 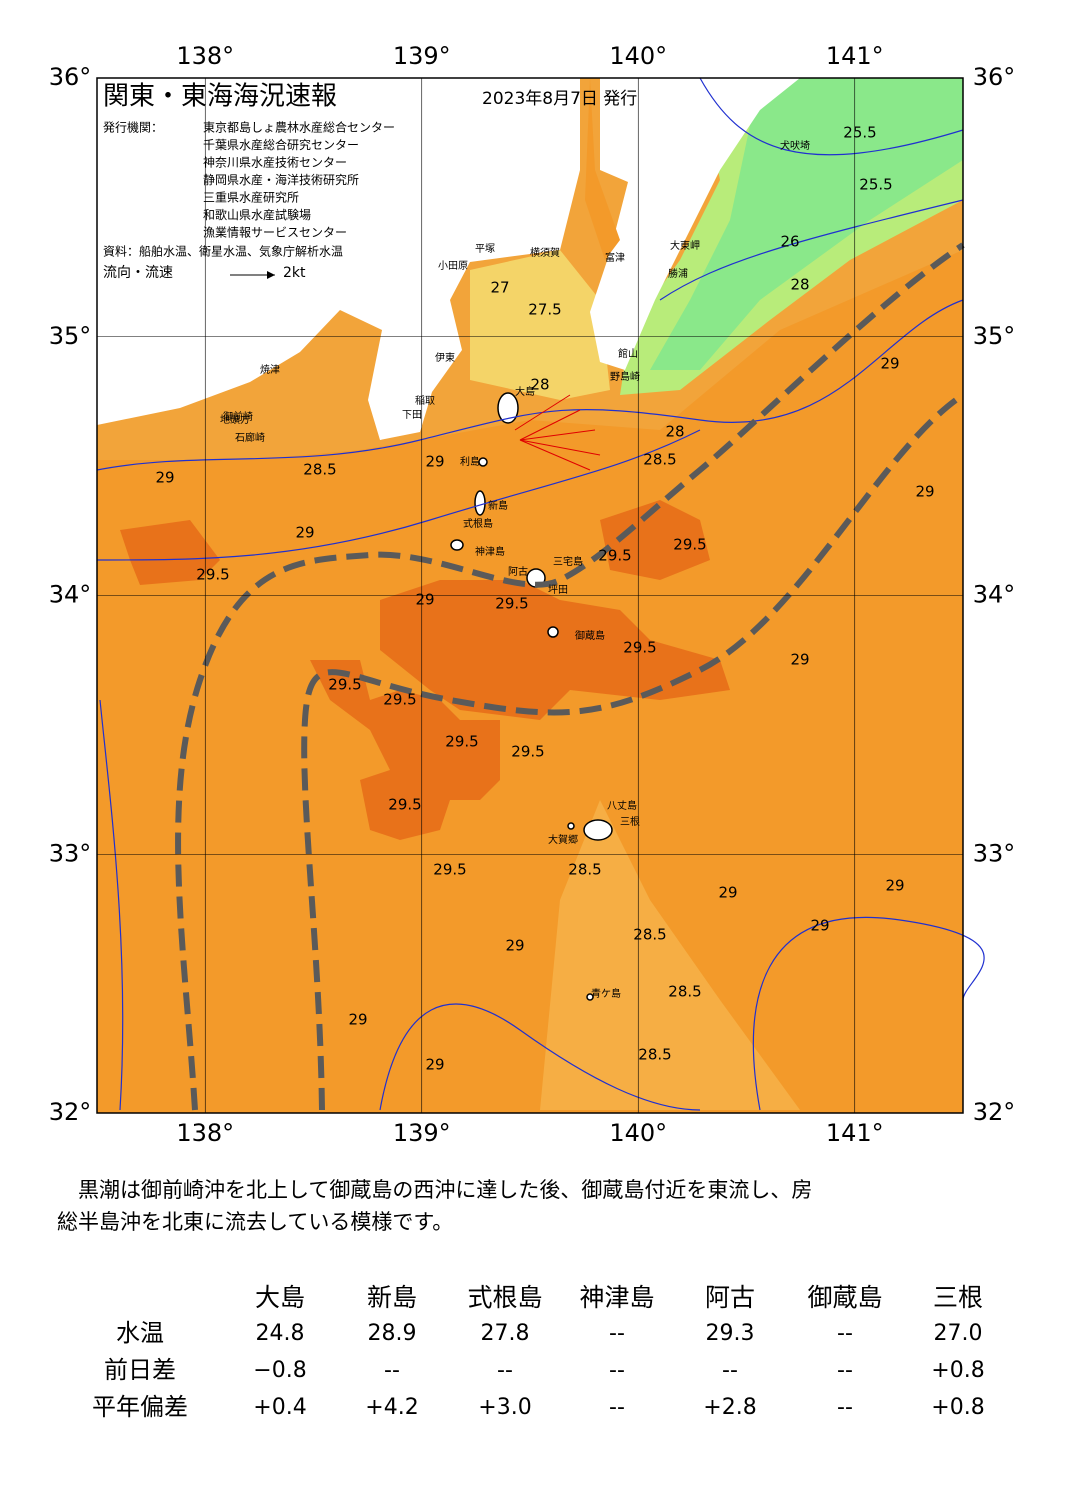 I want to click on isotherm-label: 28, so click(x=674, y=432).